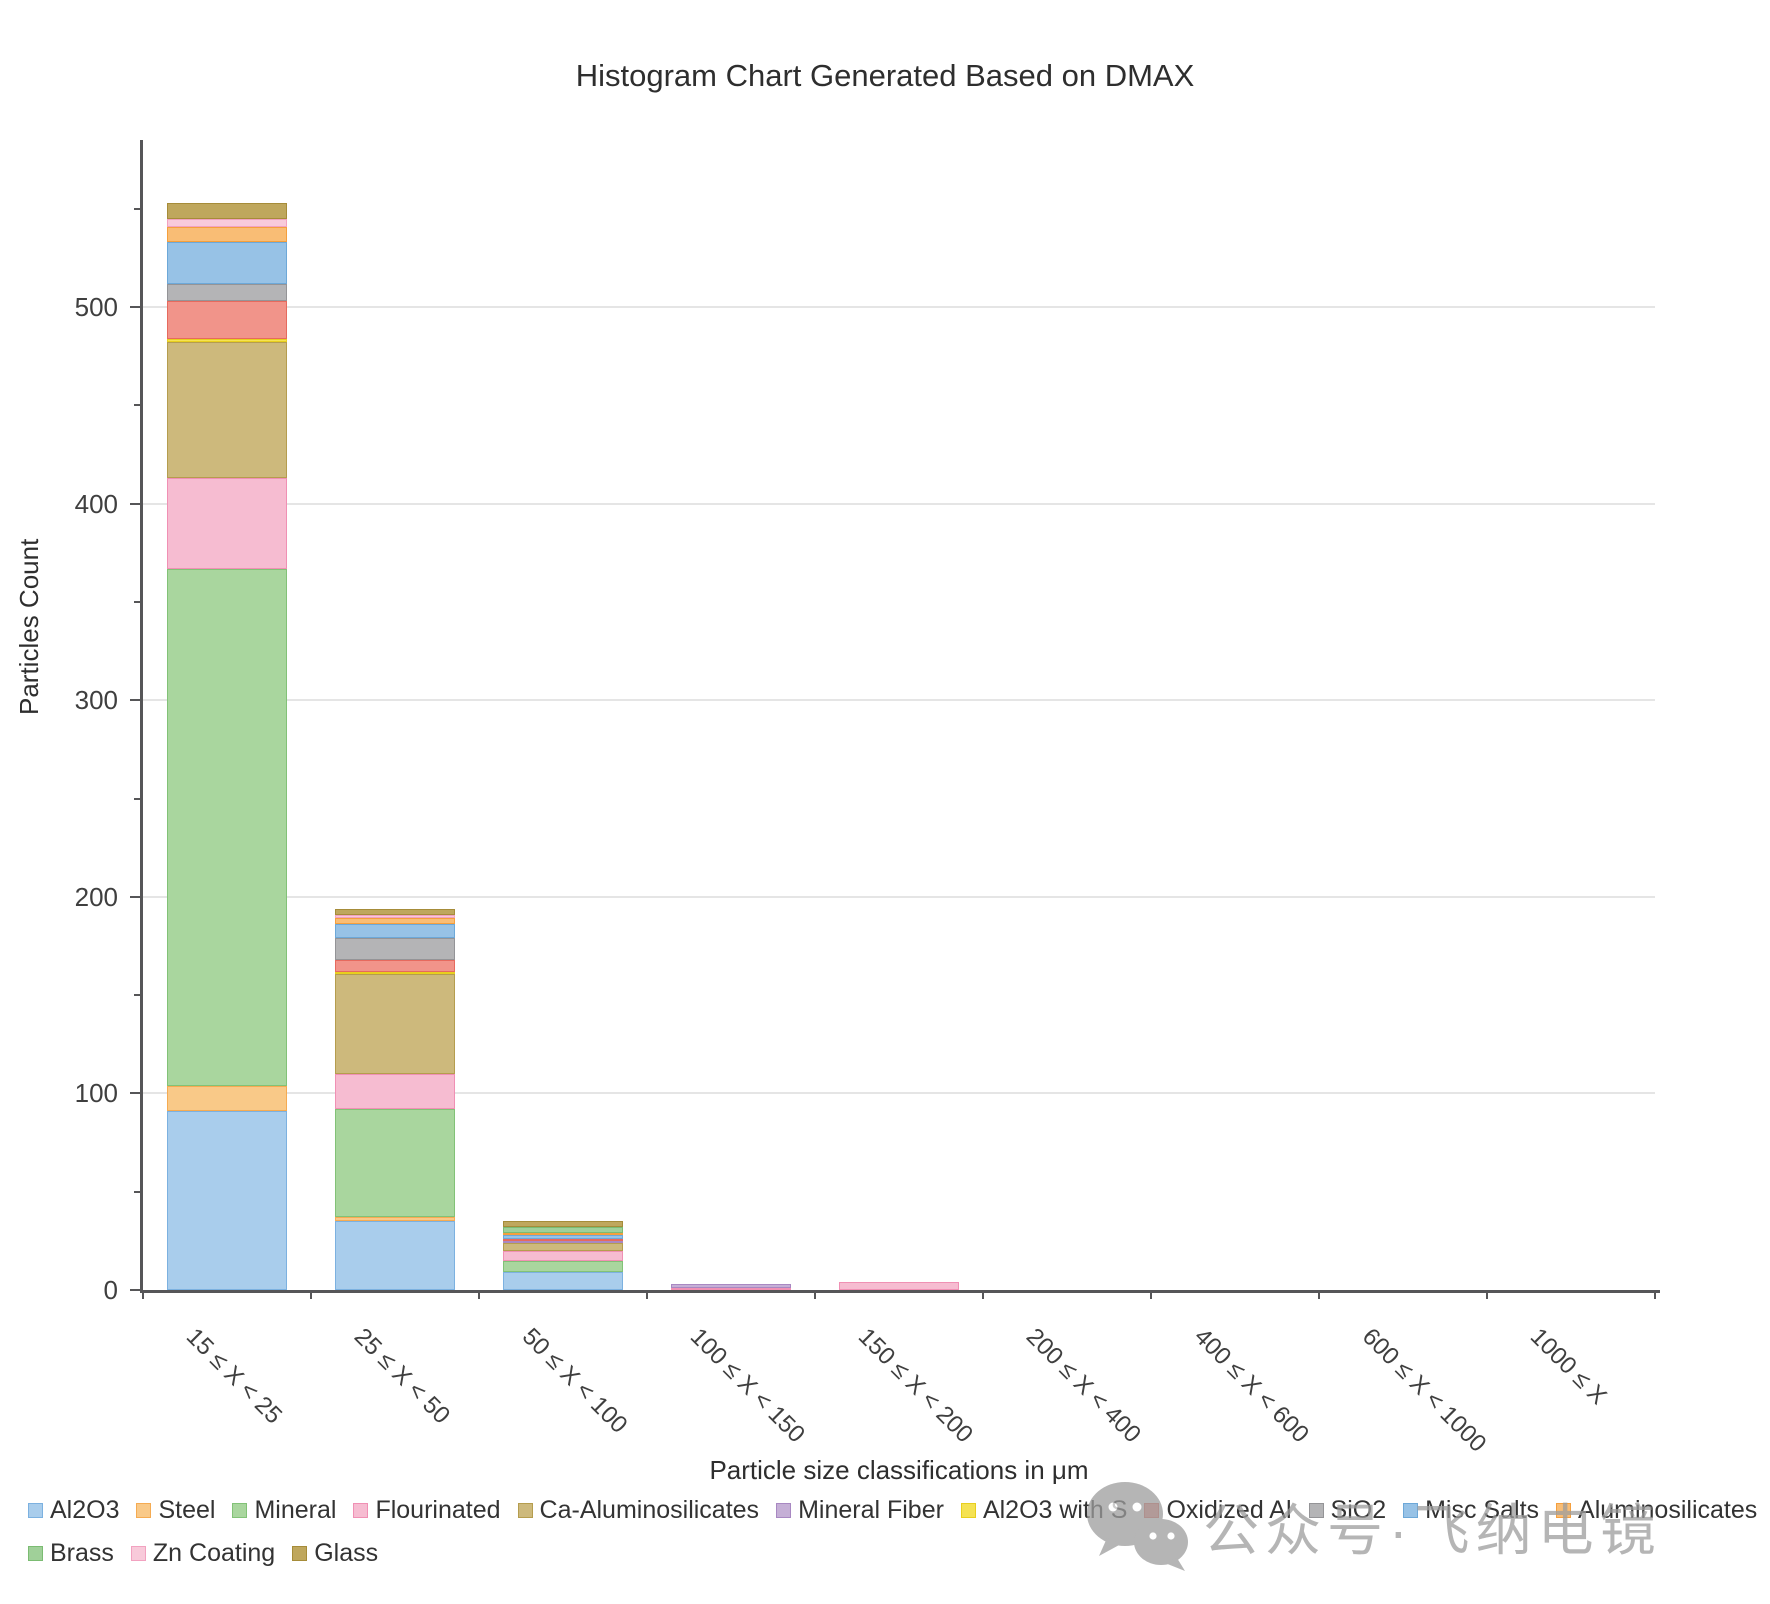 The width and height of the screenshot is (1770, 1604). What do you see at coordinates (141, 716) in the screenshot?
I see `y-axis-line` at bounding box center [141, 716].